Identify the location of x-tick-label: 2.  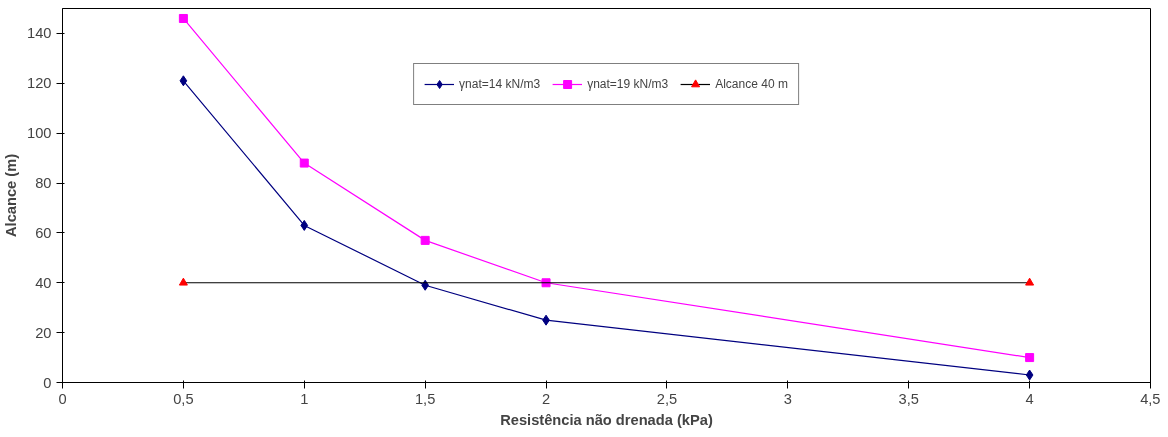
(546, 398).